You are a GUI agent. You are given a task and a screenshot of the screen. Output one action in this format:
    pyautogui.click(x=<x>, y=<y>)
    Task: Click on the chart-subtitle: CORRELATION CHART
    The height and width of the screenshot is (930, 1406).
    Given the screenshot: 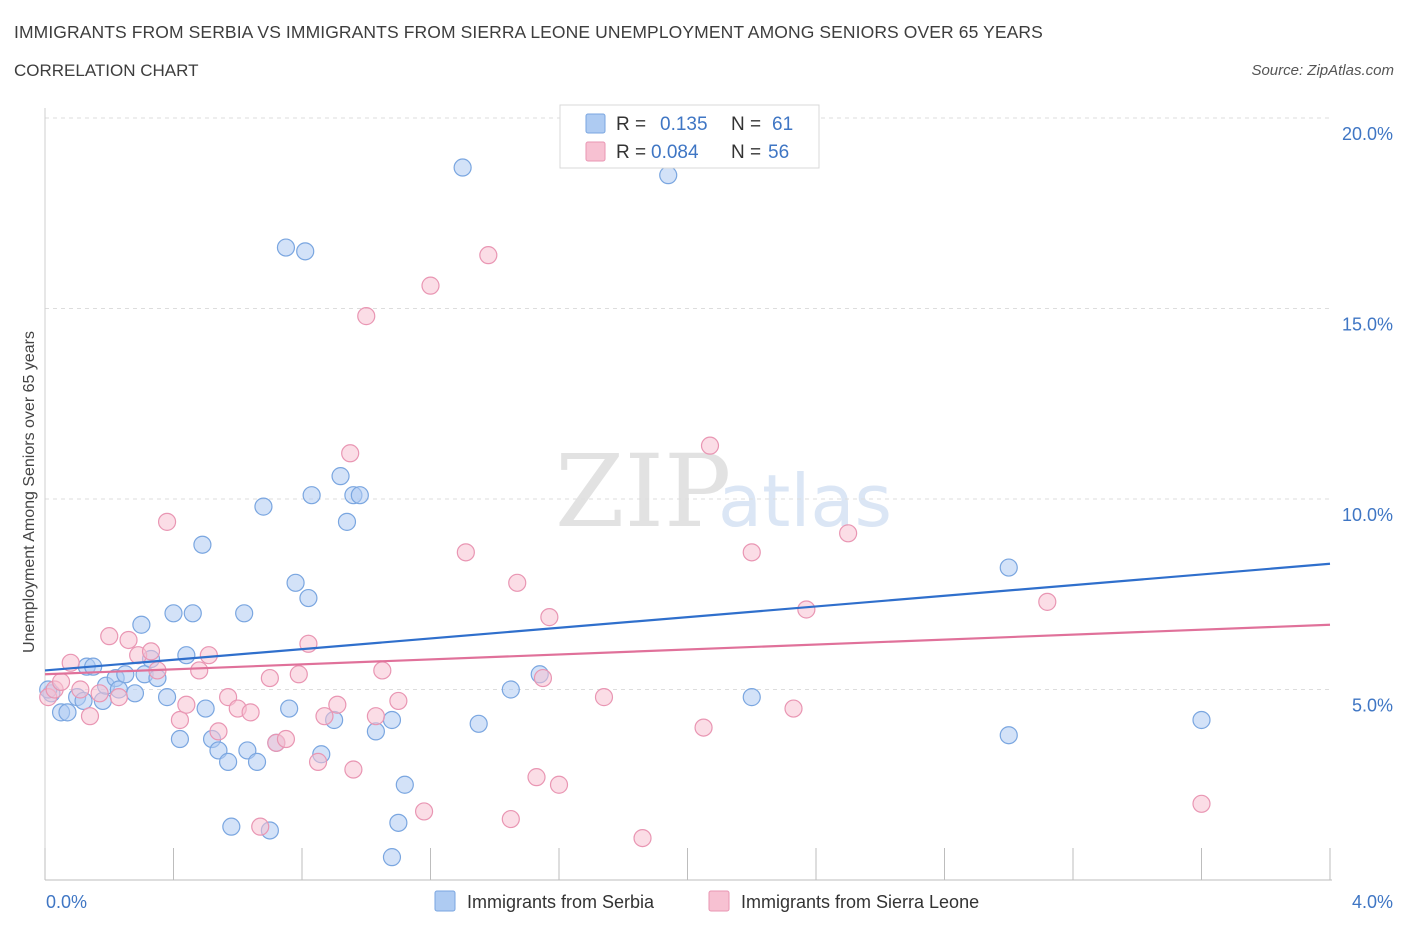 What is the action you would take?
    pyautogui.click(x=106, y=70)
    